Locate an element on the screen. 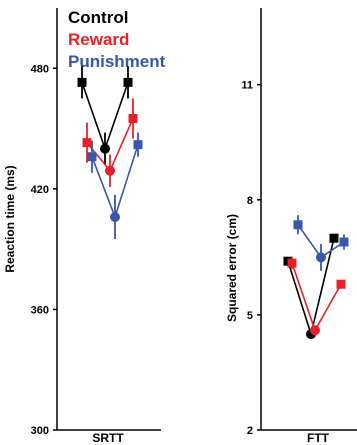  x-axis-title: SRTT is located at coordinates (108, 438).